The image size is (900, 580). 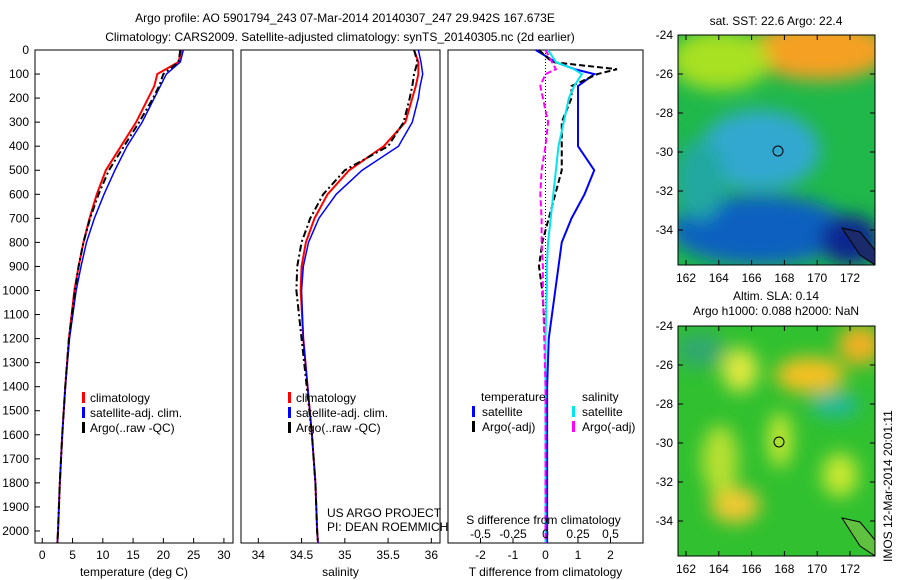 I want to click on x-axis-label: temperature (deg C), so click(x=134, y=572).